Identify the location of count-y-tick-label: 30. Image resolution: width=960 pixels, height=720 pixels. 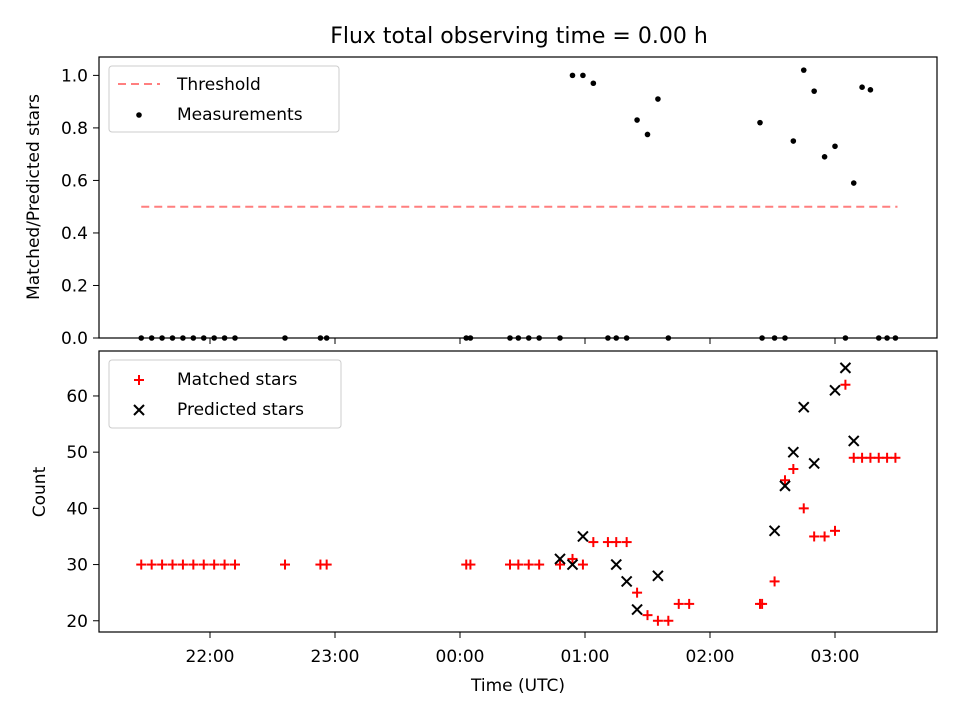
(77, 566).